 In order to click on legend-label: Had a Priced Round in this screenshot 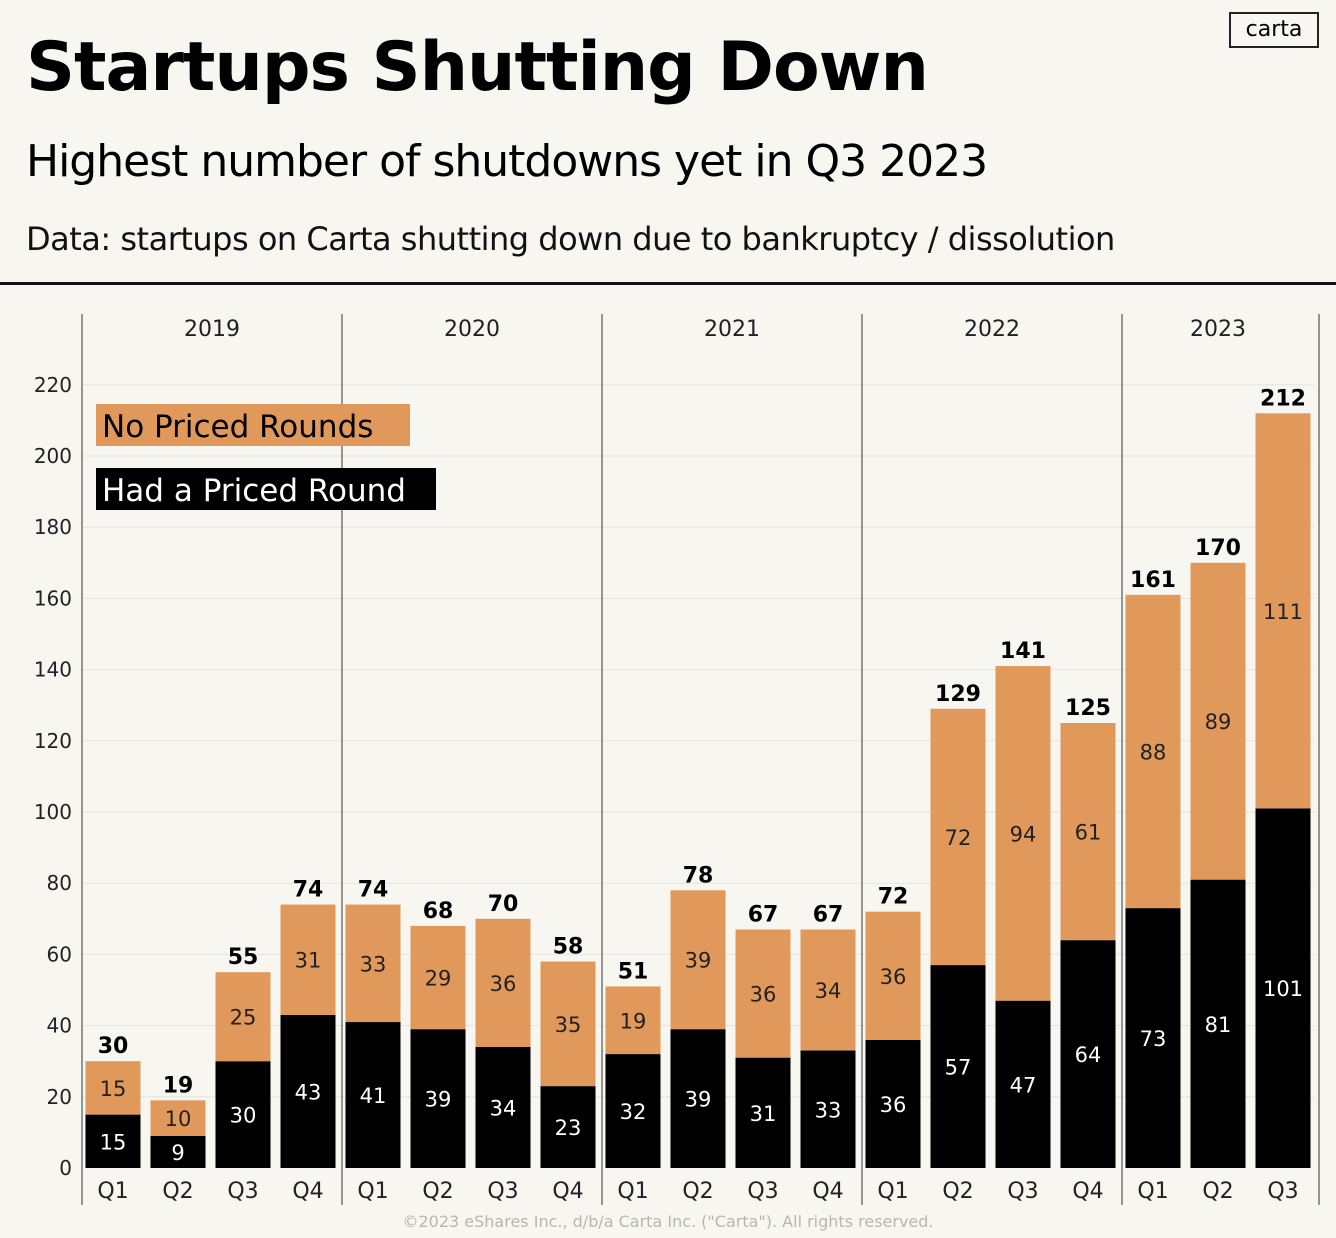, I will do `click(254, 491)`.